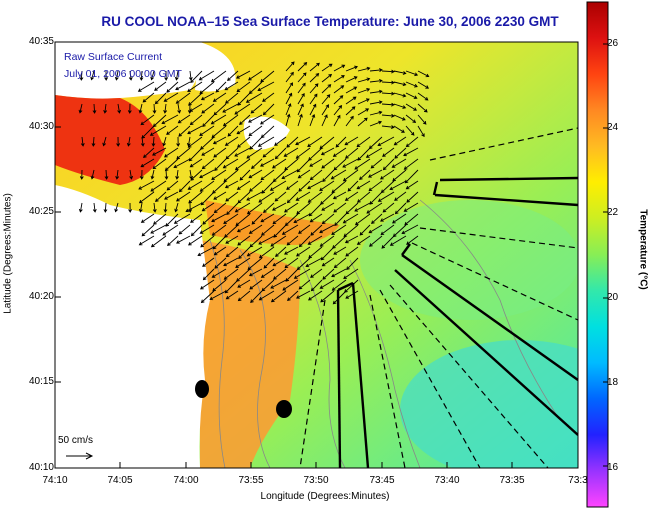 This screenshot has width=651, height=511. What do you see at coordinates (613, 127) in the screenshot?
I see `colorbar-tick-label: 24` at bounding box center [613, 127].